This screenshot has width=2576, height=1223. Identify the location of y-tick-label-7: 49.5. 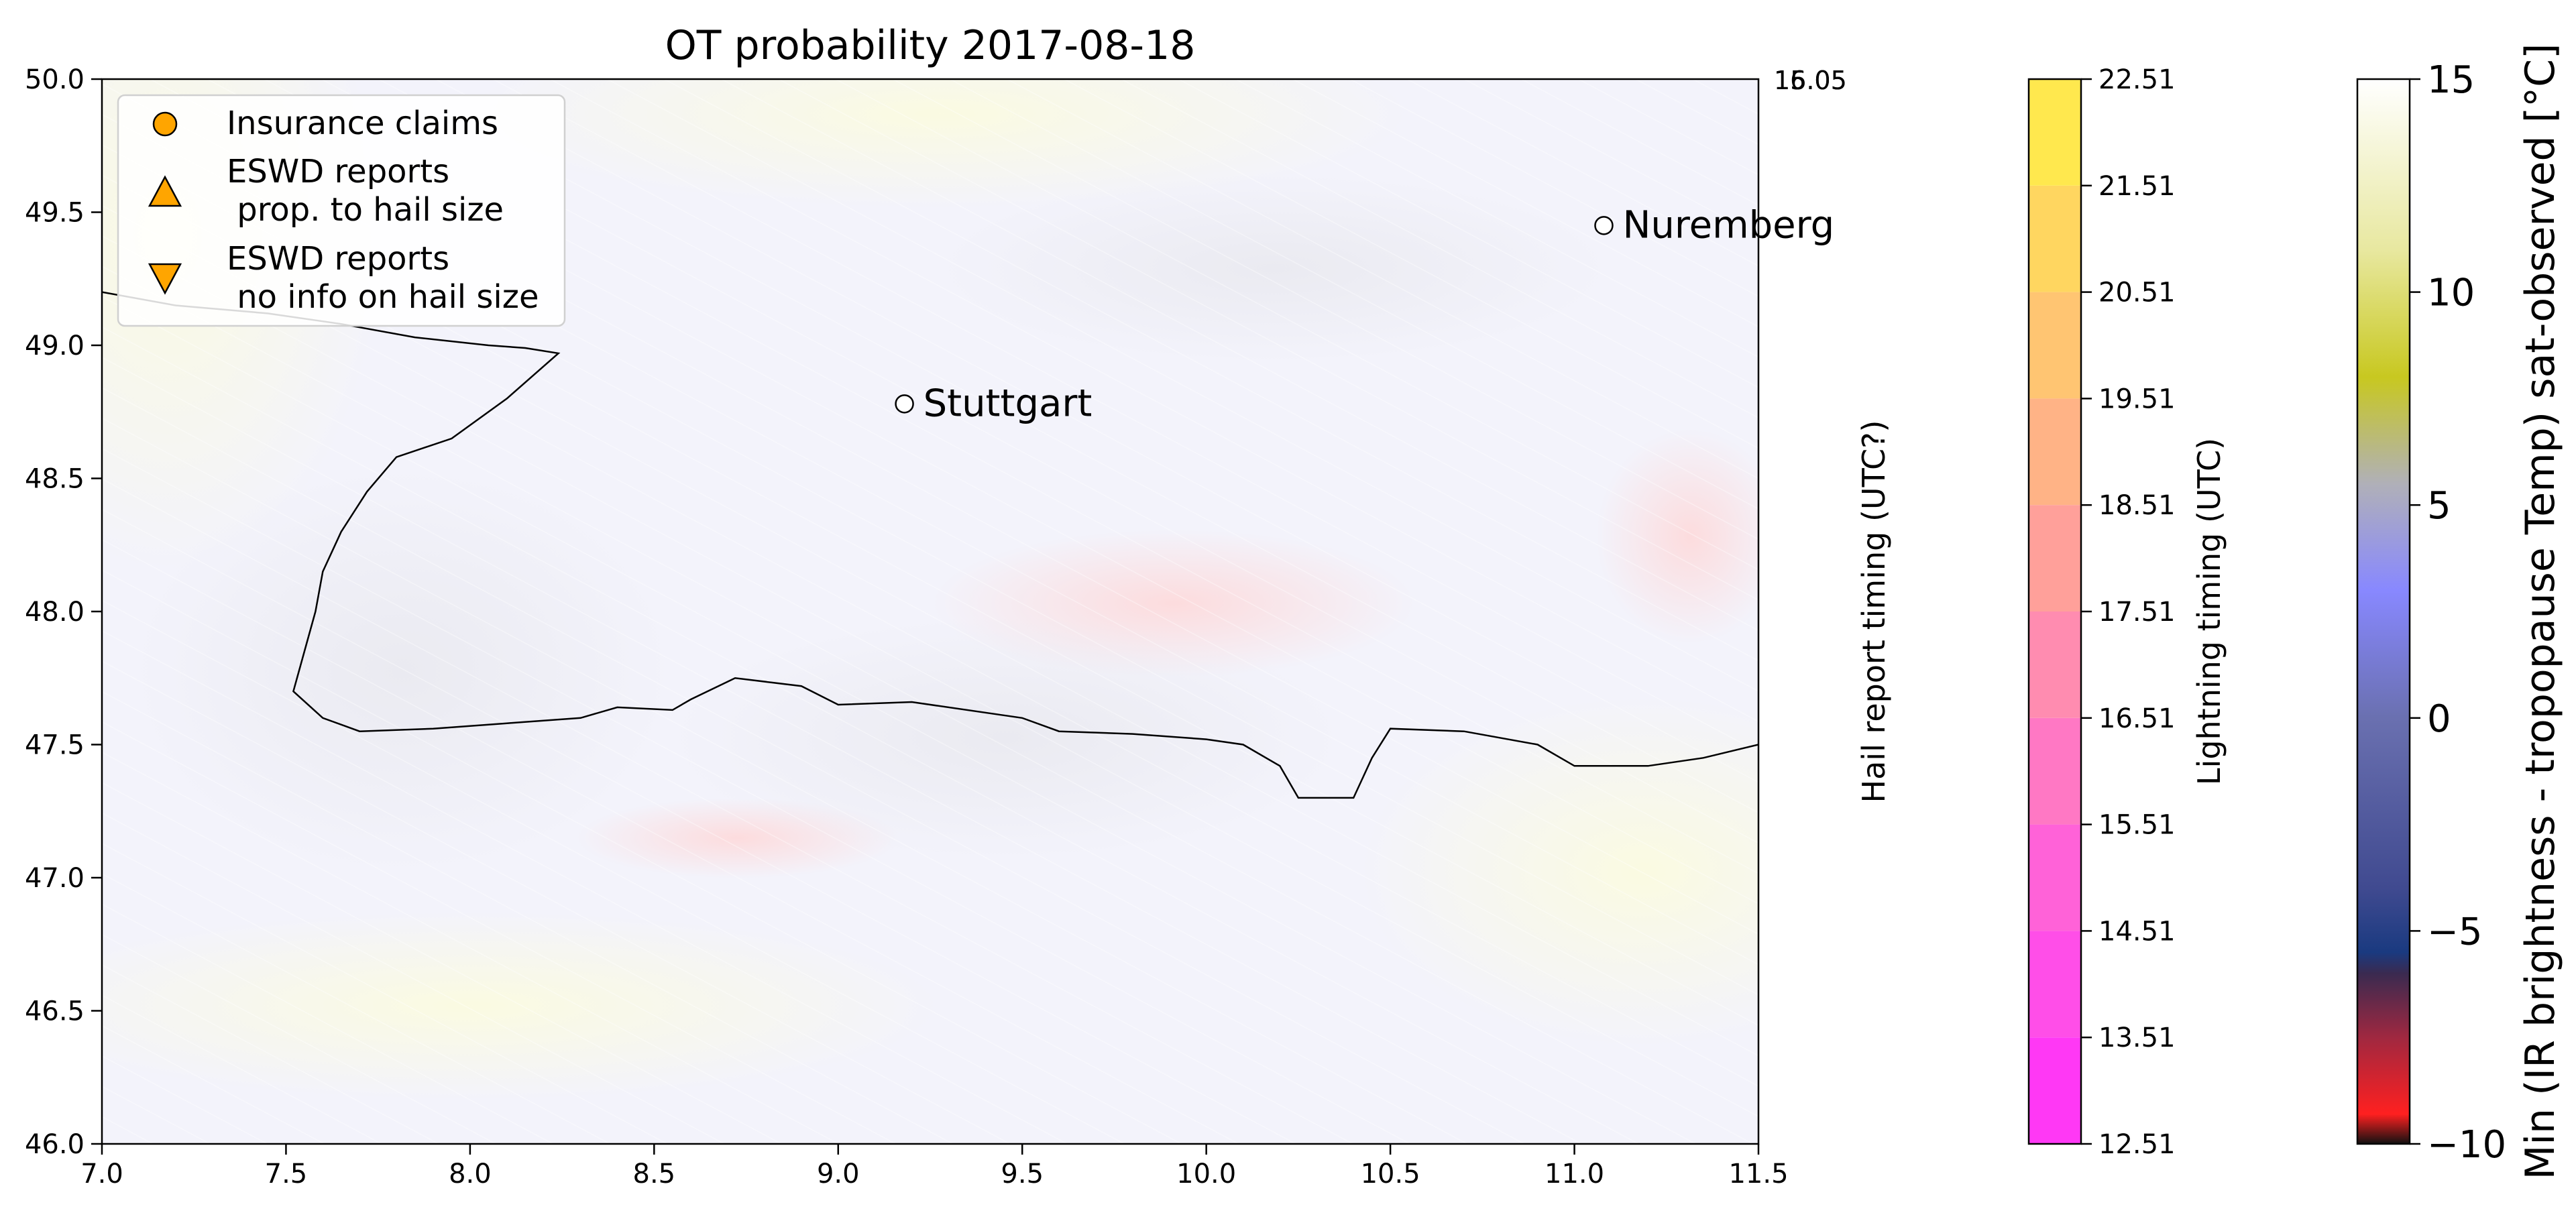
(55, 213).